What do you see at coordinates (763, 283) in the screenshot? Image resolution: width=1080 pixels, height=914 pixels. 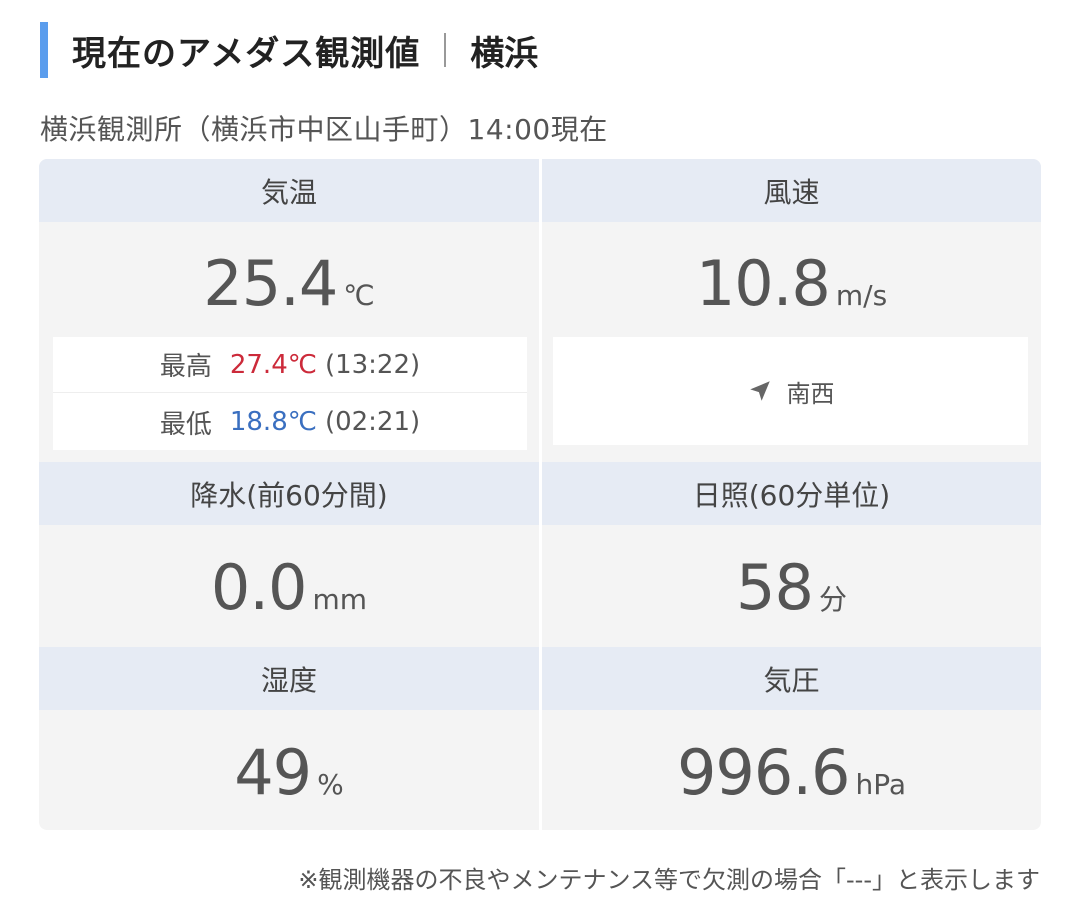 I see `wind-speed-number: 10.8` at bounding box center [763, 283].